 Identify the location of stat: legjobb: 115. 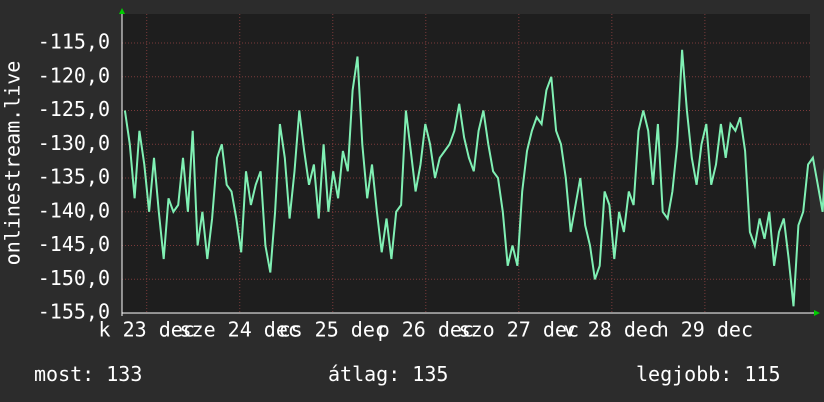
(708, 374).